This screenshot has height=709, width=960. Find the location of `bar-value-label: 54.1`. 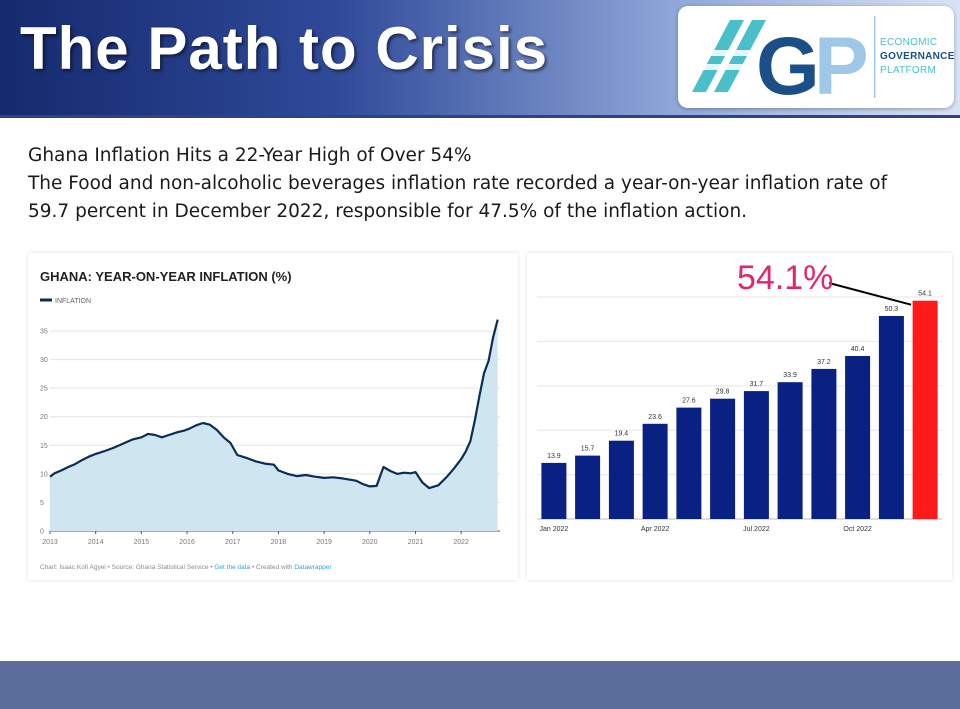

bar-value-label: 54.1 is located at coordinates (925, 294).